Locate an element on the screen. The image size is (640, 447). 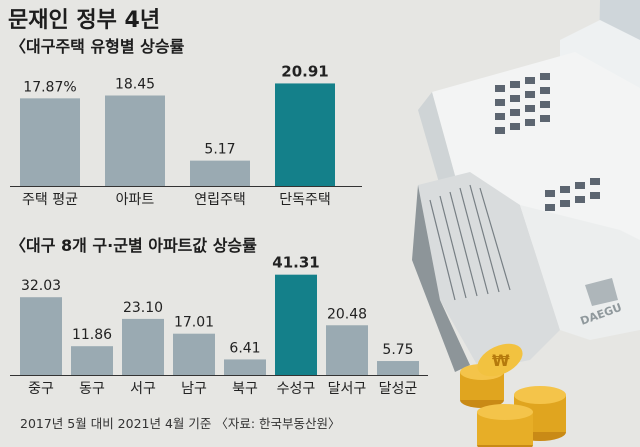
coin-won-icon: ₩ is located at coordinates (501, 360).